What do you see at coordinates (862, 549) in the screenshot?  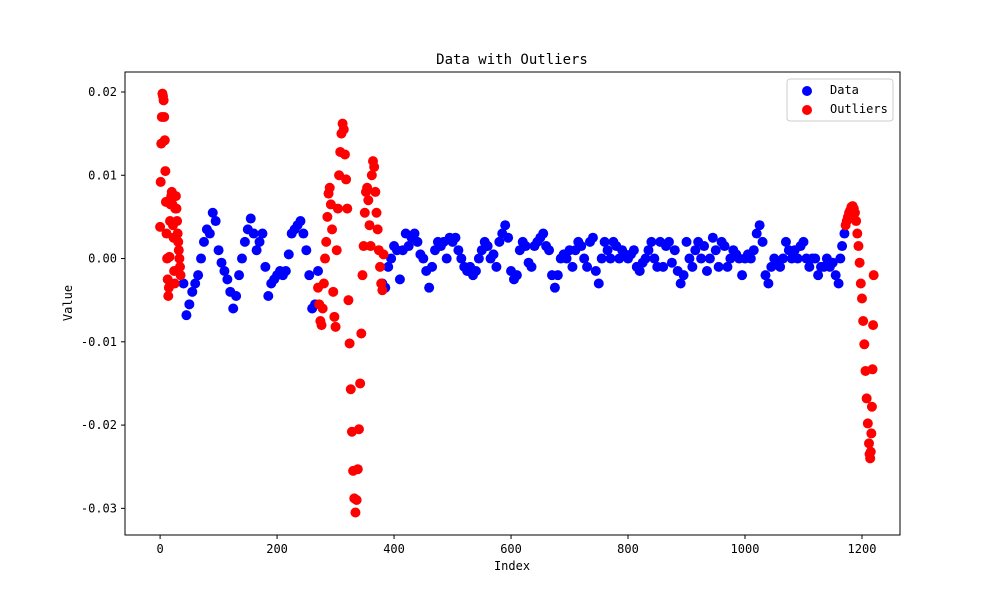 I see `x-tick-label: 1200` at bounding box center [862, 549].